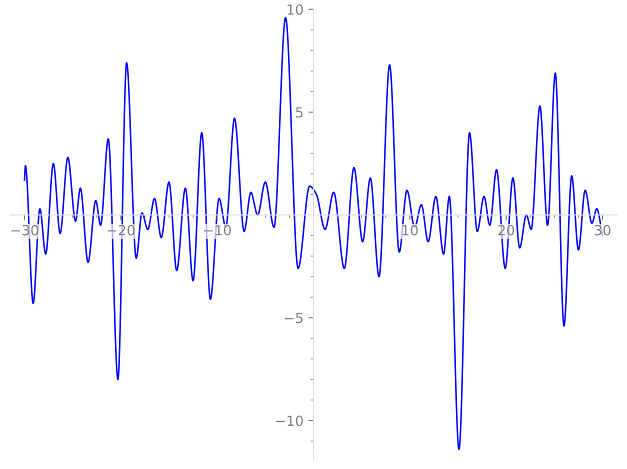 The height and width of the screenshot is (469, 627). What do you see at coordinates (293, 318) in the screenshot?
I see `y-tick-label: −5` at bounding box center [293, 318].